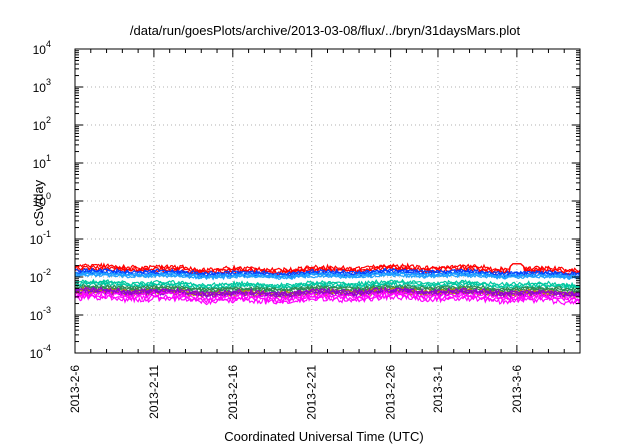 Image resolution: width=640 pixels, height=448 pixels. I want to click on x-tick-label: 2013-2-11, so click(154, 392).